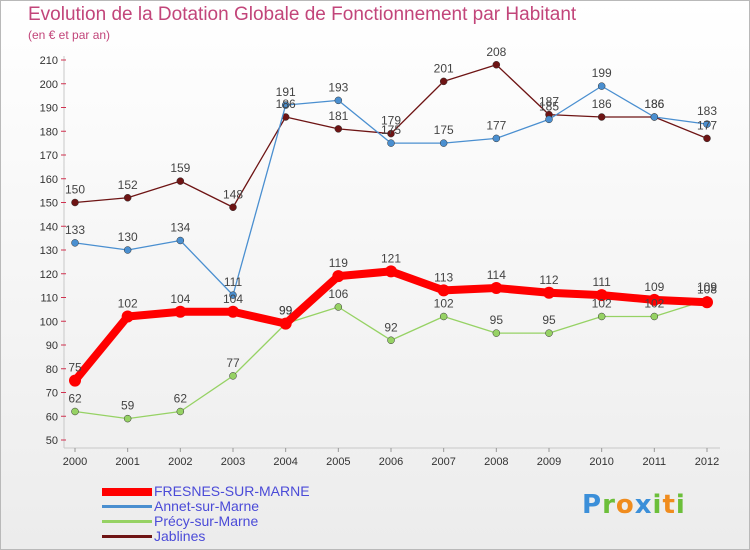  I want to click on y-tick-label: 60, so click(52, 417).